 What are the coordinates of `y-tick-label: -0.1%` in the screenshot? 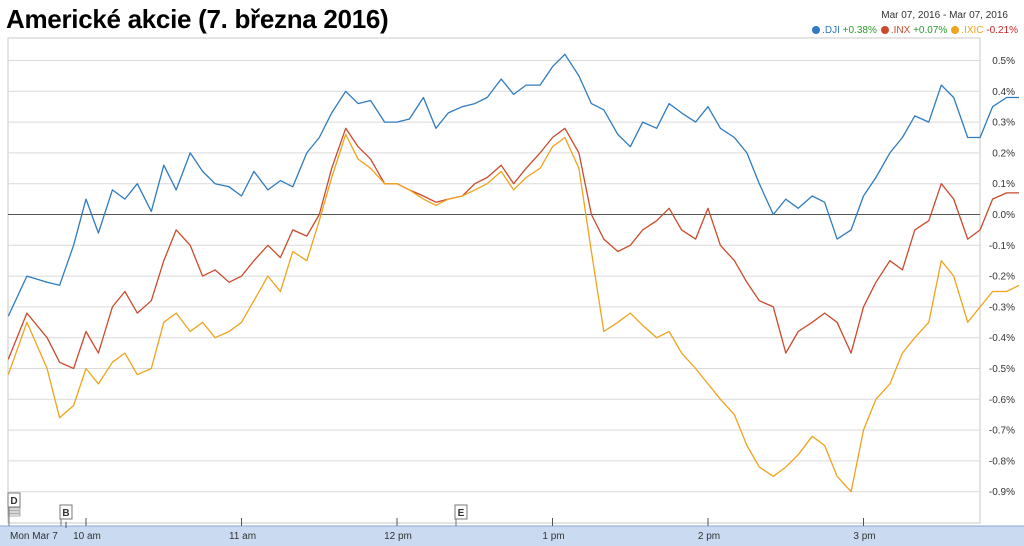 It's located at (1002, 246).